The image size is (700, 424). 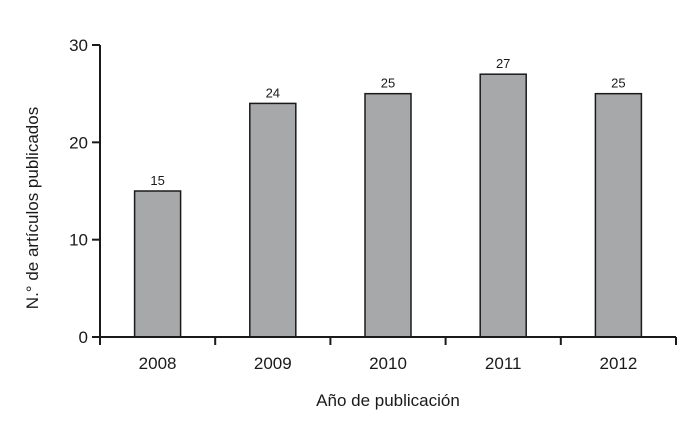 I want to click on y-tick-label: 20, so click(x=78, y=142).